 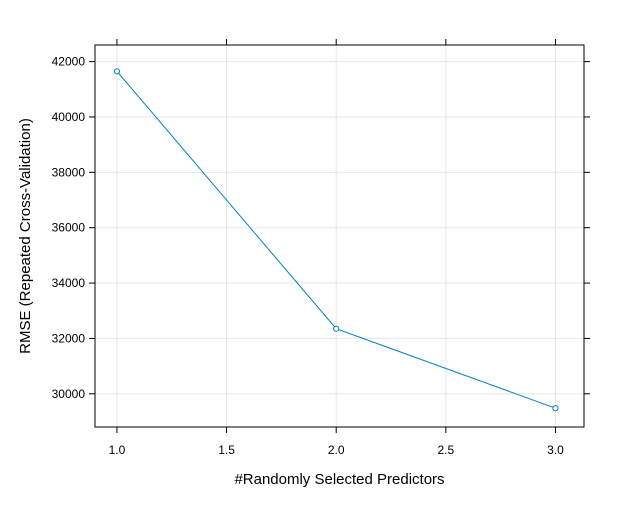 I want to click on x-tick-label: 1.5, so click(x=226, y=450).